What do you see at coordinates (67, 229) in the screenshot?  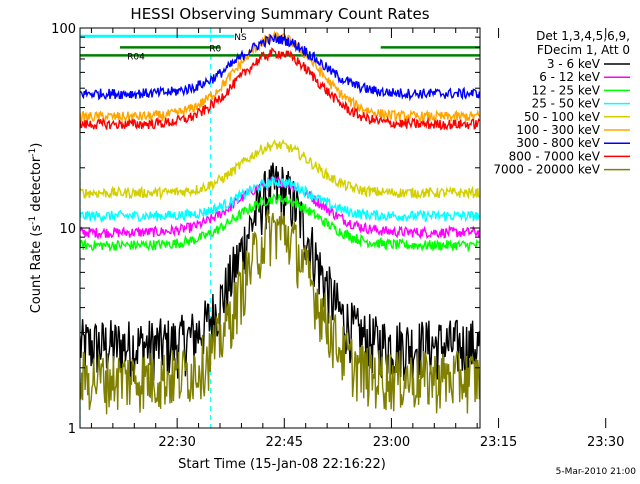 I see `y-tick-label: 10` at bounding box center [67, 229].